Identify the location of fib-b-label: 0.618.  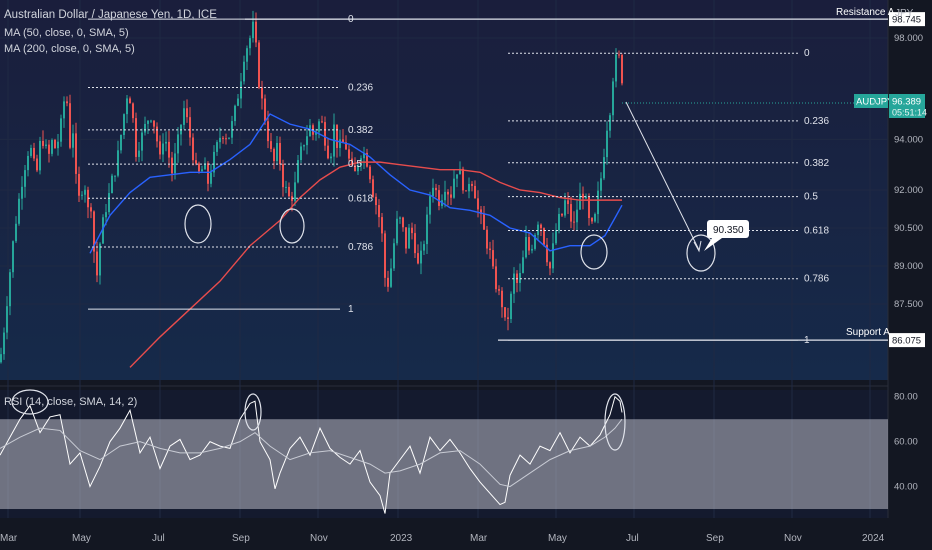
(816, 231).